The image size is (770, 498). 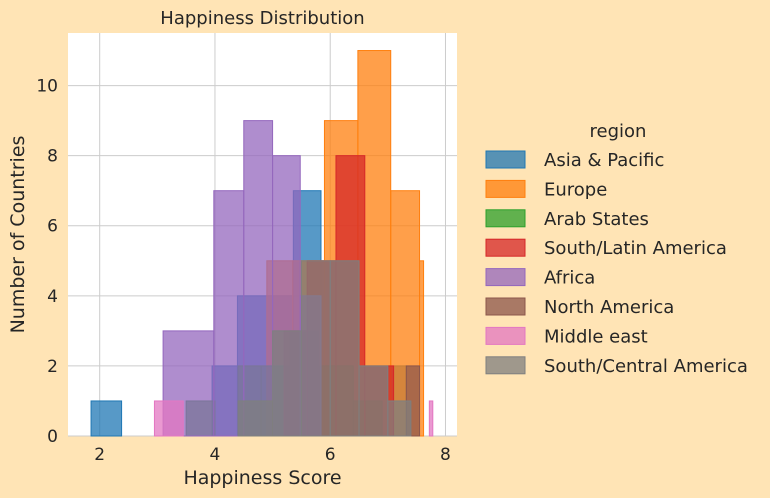 I want to click on series-south-central-america, so click(x=324, y=348).